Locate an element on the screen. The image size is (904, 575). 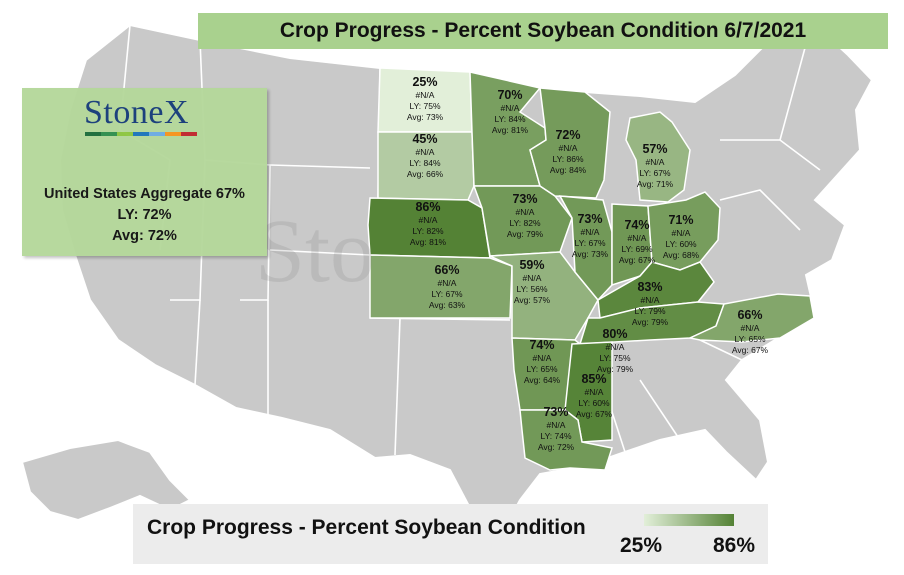
aggregate-line-2: LY: 72% is located at coordinates (144, 215).